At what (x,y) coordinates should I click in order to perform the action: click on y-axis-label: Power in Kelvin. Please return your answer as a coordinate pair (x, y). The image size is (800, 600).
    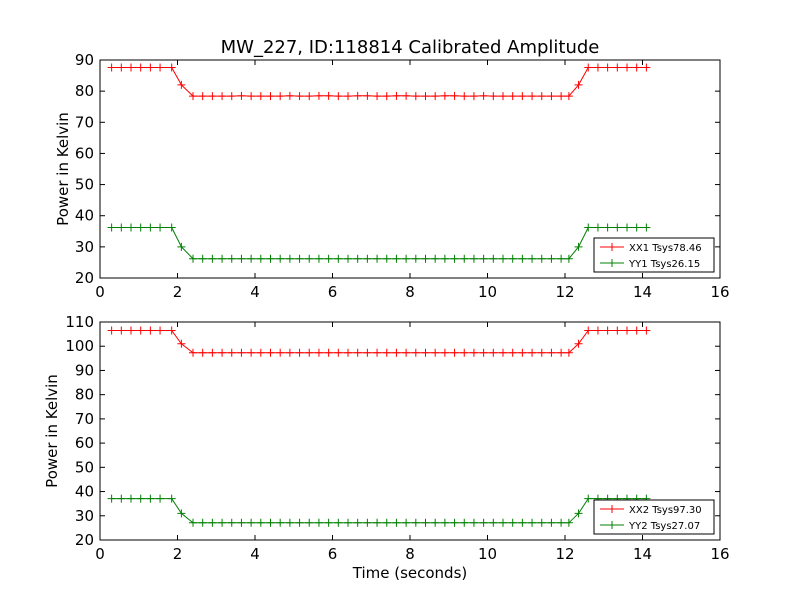
    Looking at the image, I should click on (52, 431).